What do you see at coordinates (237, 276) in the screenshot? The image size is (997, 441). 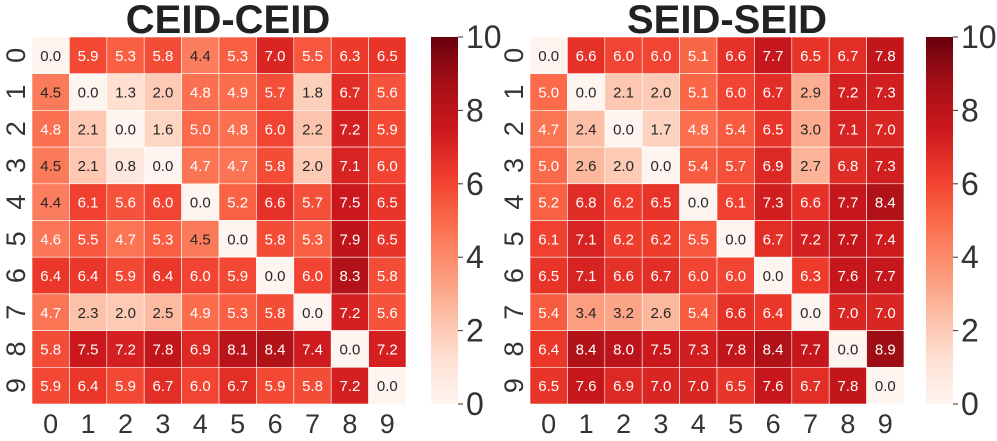 I see `cell-value-label: 5.9` at bounding box center [237, 276].